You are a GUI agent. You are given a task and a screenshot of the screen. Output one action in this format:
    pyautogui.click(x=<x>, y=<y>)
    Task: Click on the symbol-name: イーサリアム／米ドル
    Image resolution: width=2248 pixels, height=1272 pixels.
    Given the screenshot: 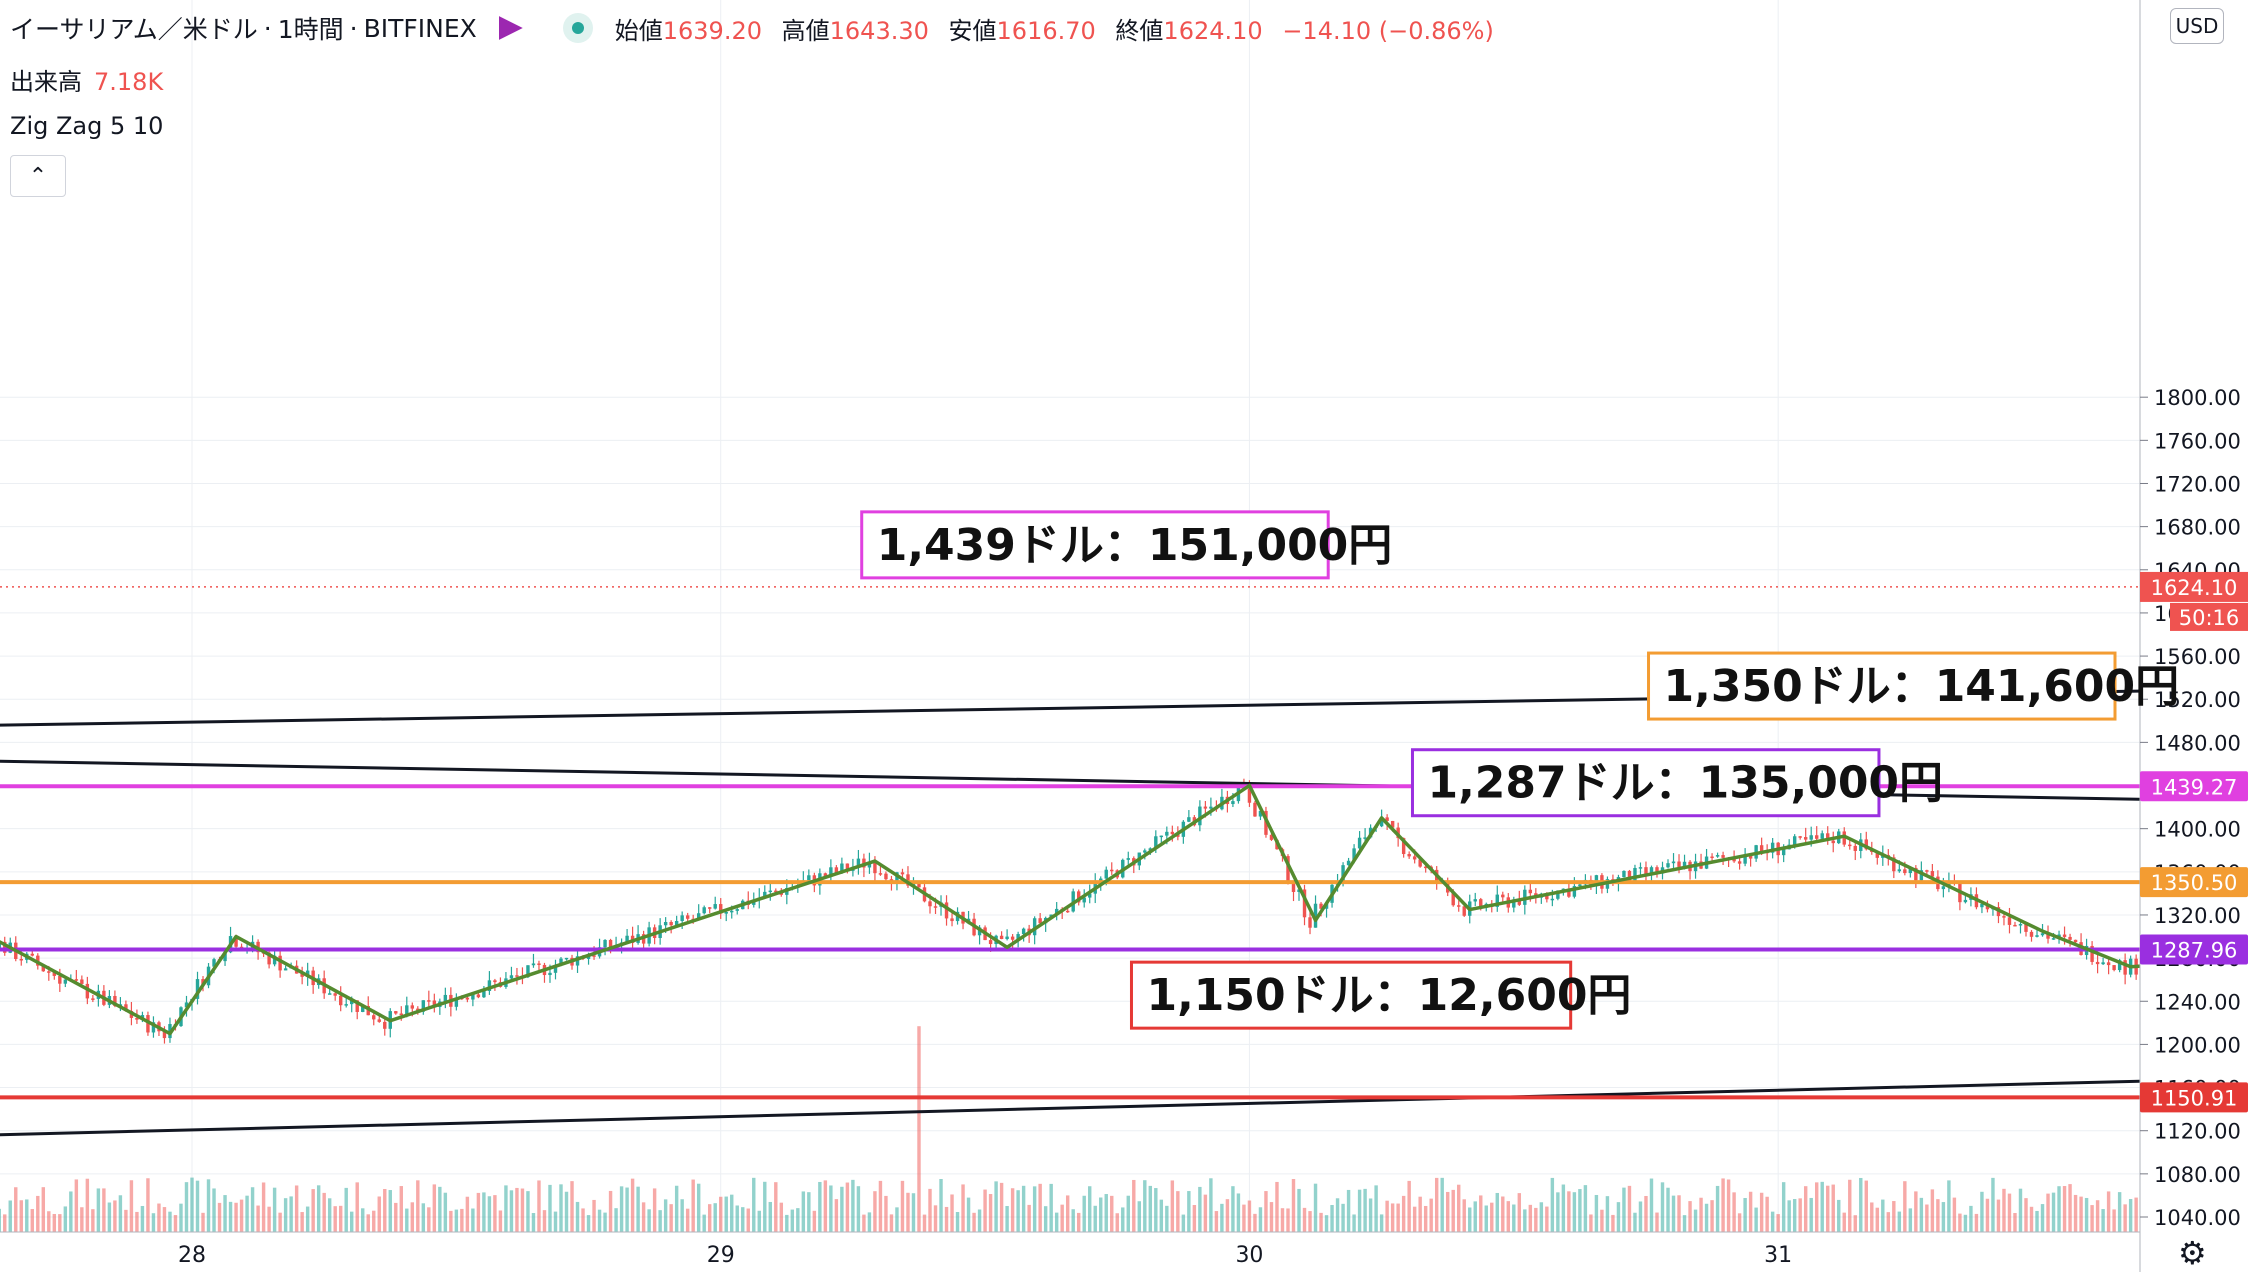 What is the action you would take?
    pyautogui.click(x=134, y=29)
    